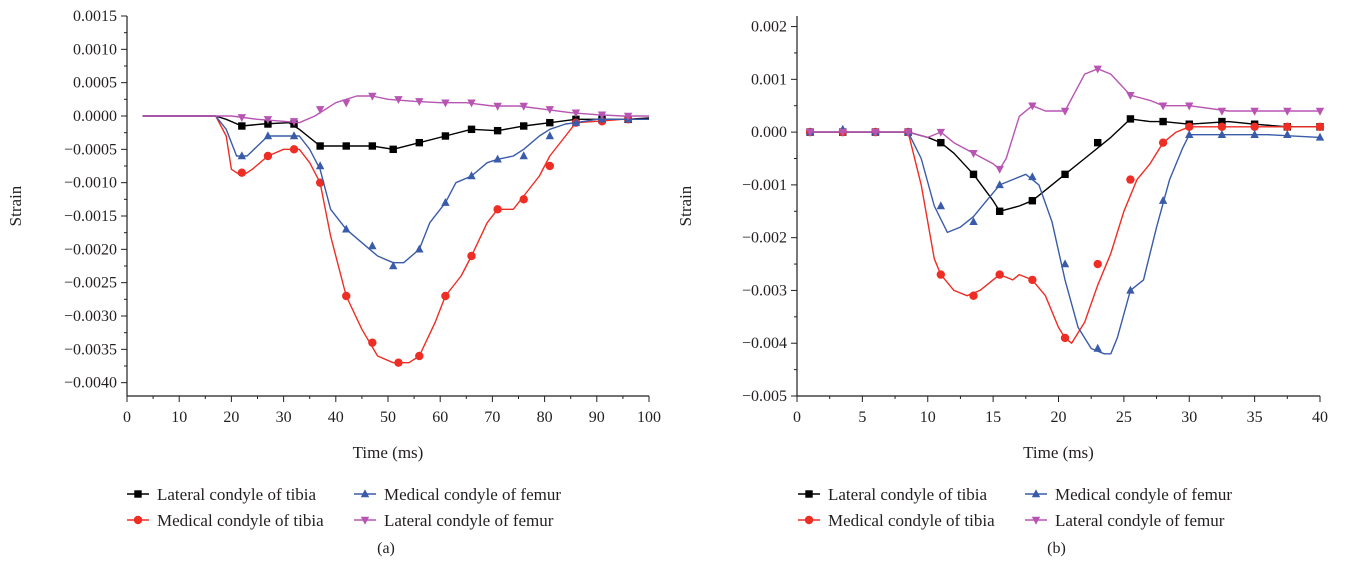 This screenshot has height=573, width=1346. I want to click on x-tick-label: 25, so click(1124, 417).